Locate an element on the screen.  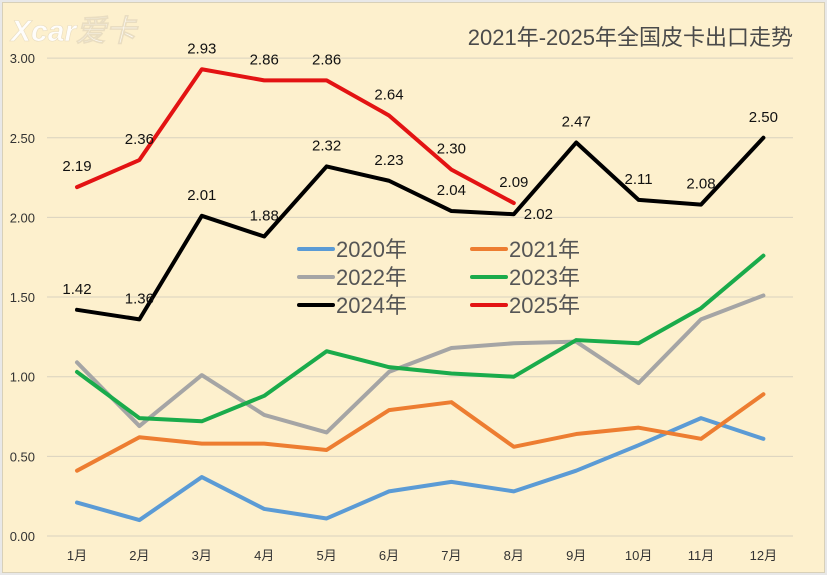
data-label: 2.09 is located at coordinates (513, 182).